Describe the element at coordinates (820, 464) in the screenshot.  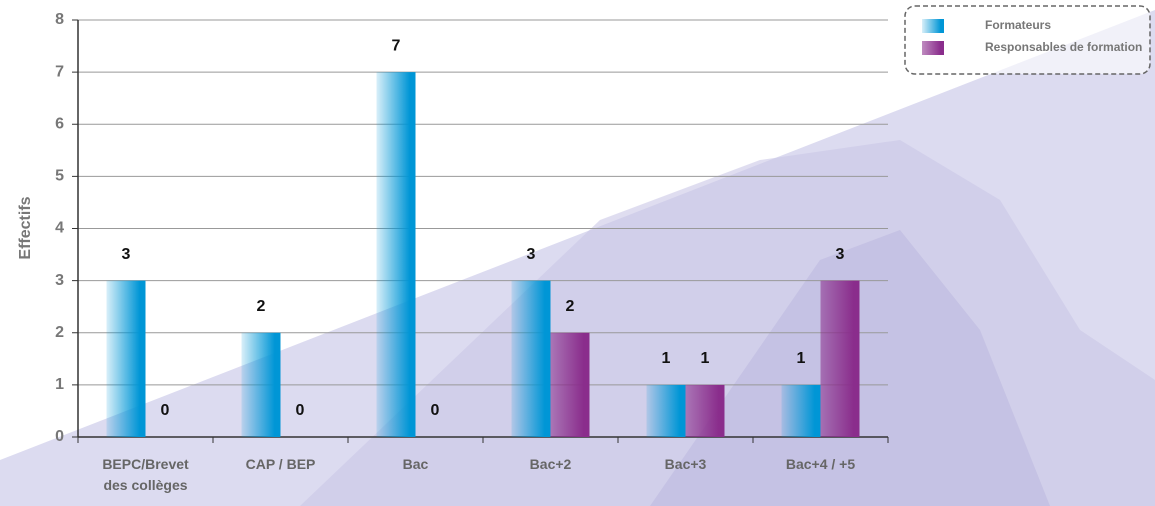
I see `x-tick-label: Bac+4 / +5` at that location.